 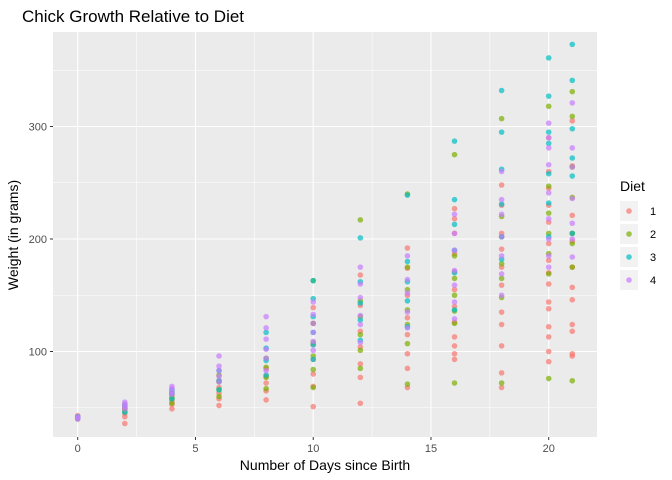 What do you see at coordinates (38, 353) in the screenshot?
I see `y-tick-label: 100` at bounding box center [38, 353].